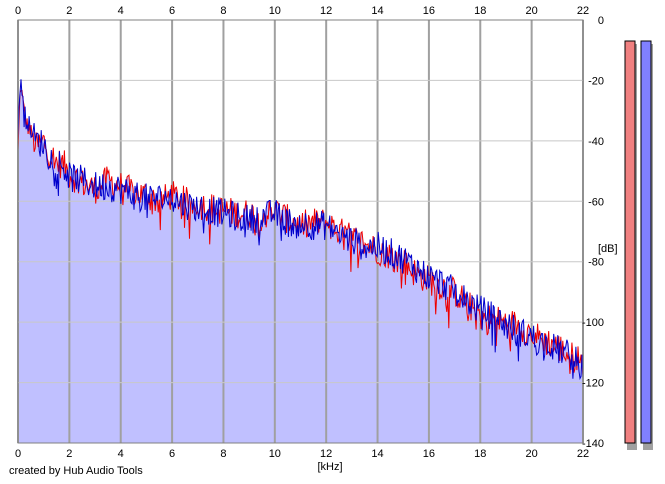  Describe the element at coordinates (69, 11) in the screenshot. I see `x-tick-label-top: 2` at that location.